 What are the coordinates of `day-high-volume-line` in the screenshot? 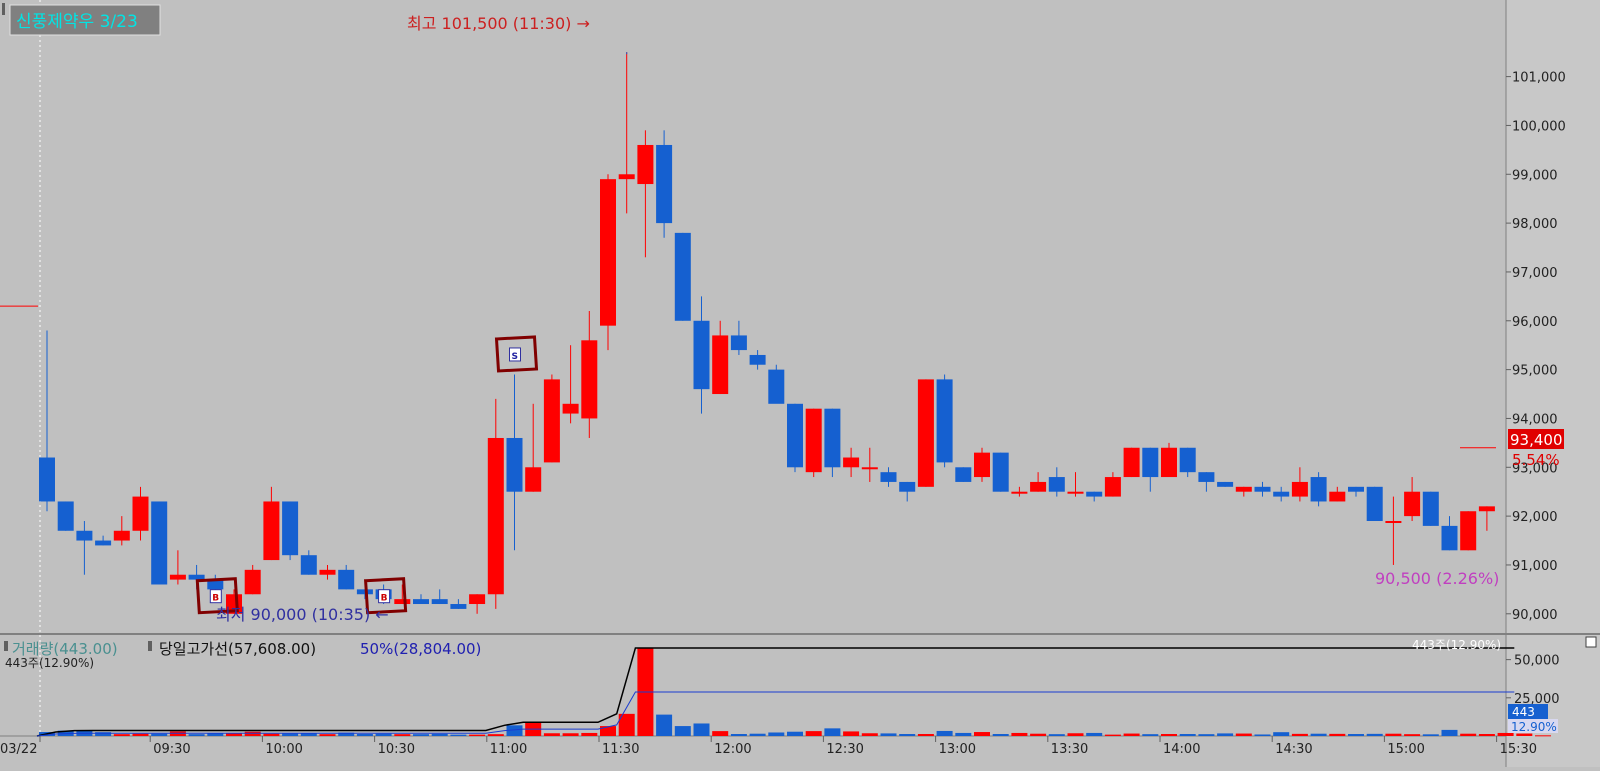 It's located at (775, 692).